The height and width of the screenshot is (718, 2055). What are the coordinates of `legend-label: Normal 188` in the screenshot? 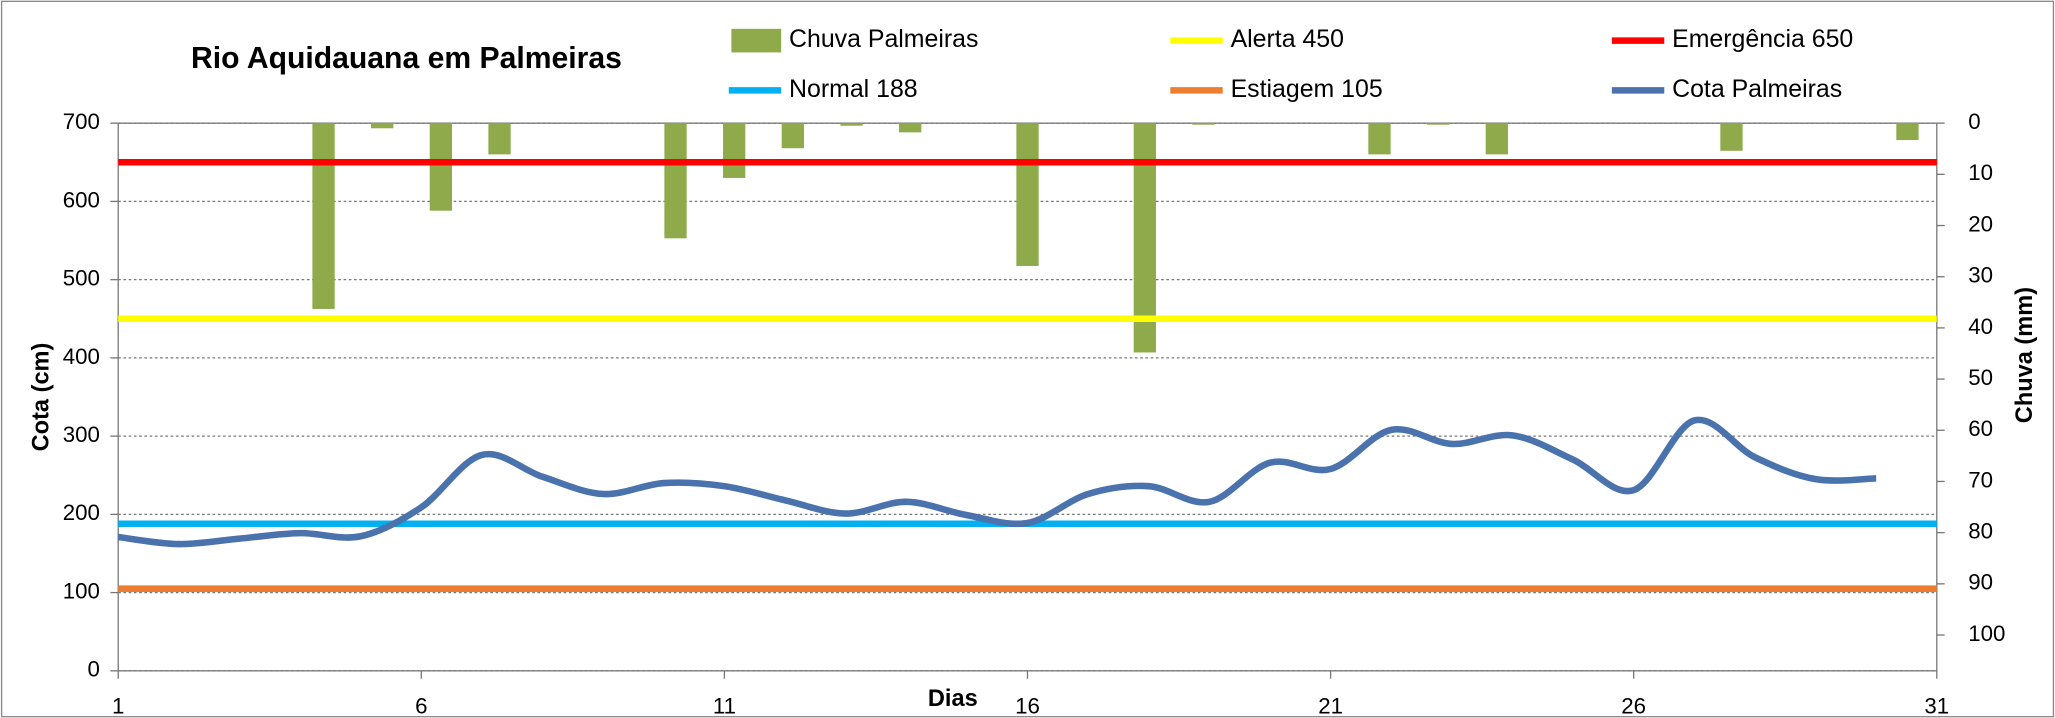 It's located at (853, 89).